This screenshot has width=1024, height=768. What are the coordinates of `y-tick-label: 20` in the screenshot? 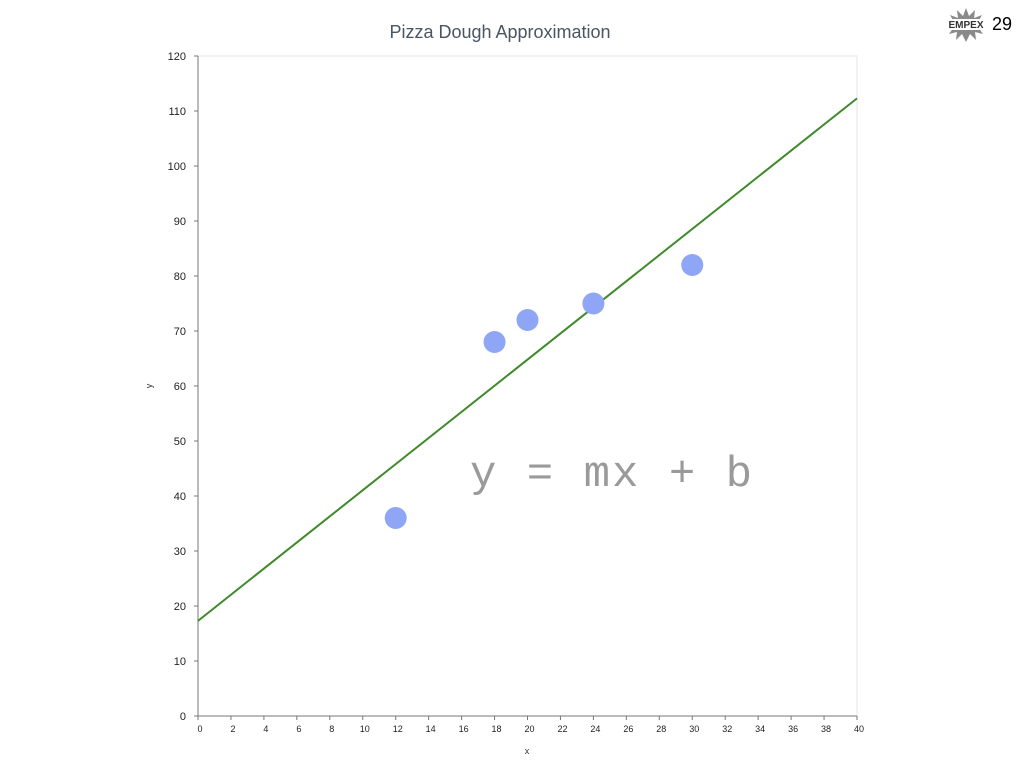 It's located at (180, 607).